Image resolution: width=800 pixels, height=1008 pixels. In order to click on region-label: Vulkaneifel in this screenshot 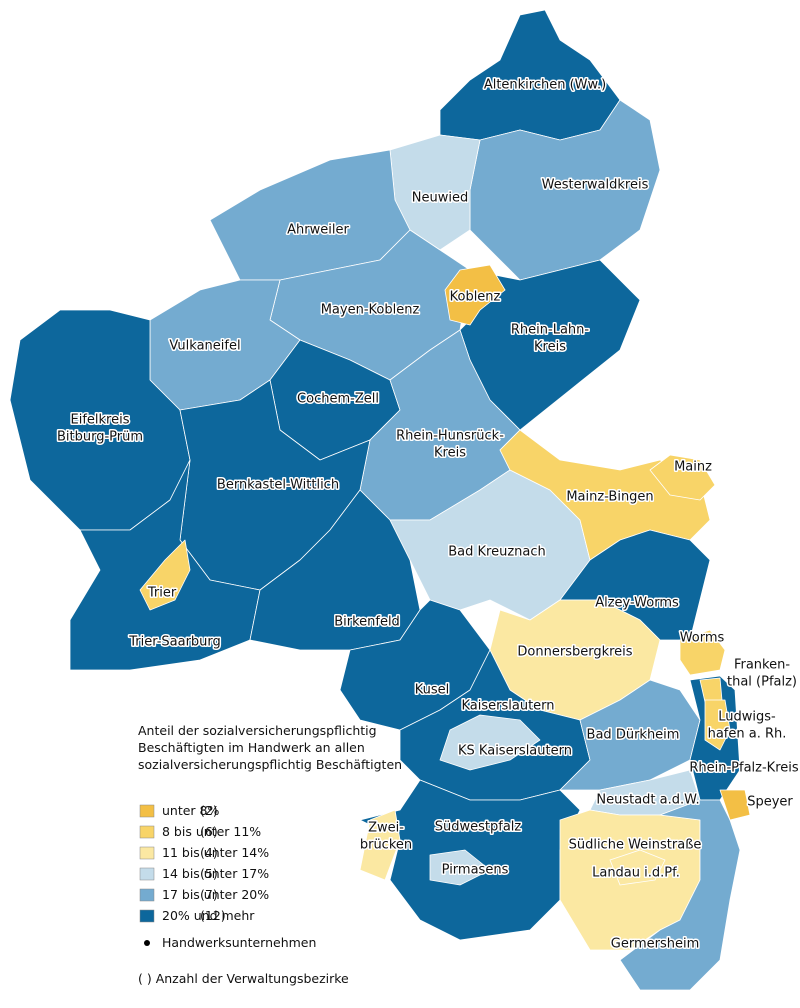, I will do `click(204, 346)`.